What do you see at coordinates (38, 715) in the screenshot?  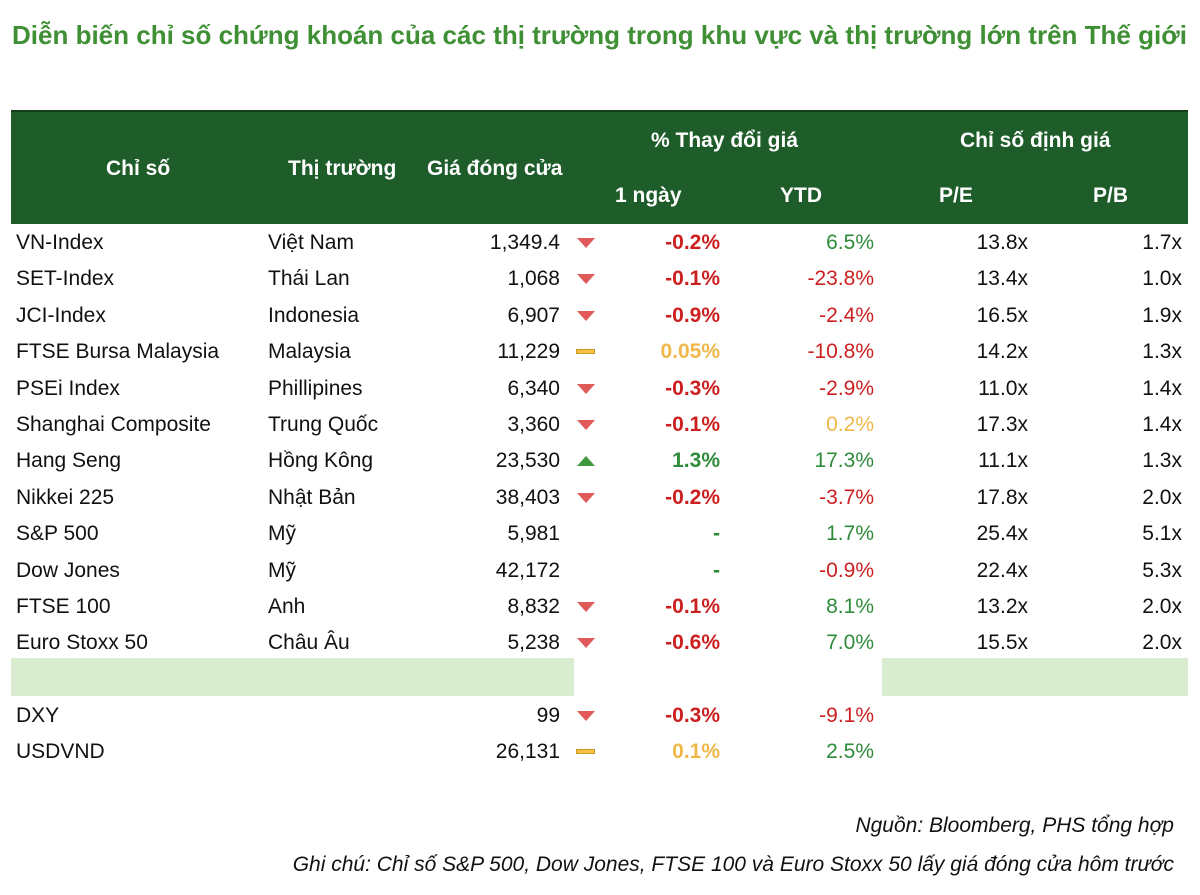 I see `index-cell: DXY` at bounding box center [38, 715].